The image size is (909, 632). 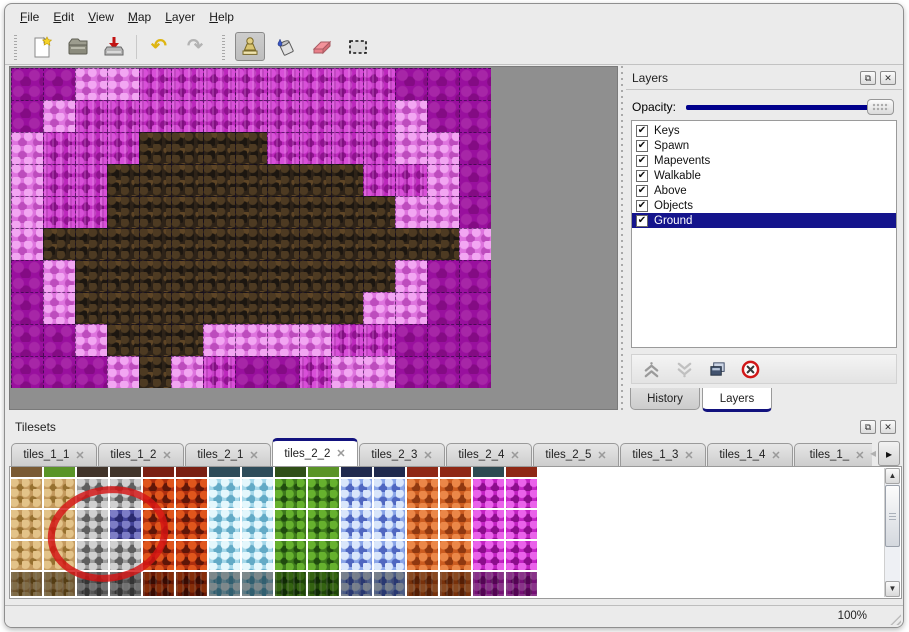 What do you see at coordinates (892, 476) in the screenshot?
I see `scrollbar-up-icon: ▲` at bounding box center [892, 476].